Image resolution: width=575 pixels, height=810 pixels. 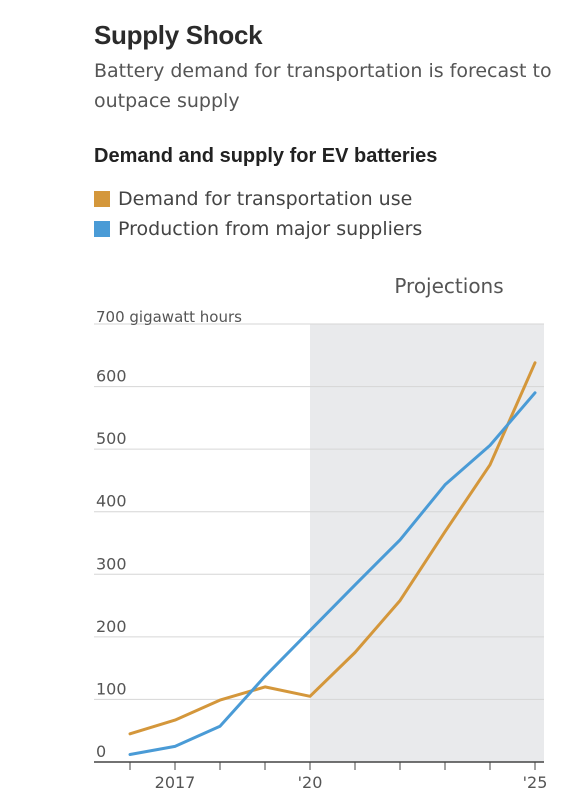 I want to click on y-tick-label-100: 100, so click(x=111, y=688).